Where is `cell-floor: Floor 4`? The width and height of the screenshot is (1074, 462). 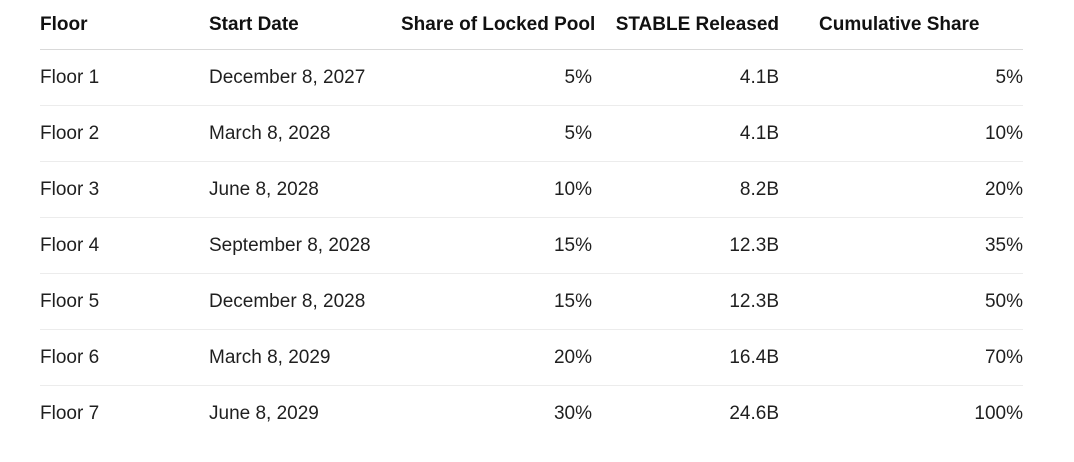 cell-floor: Floor 4 is located at coordinates (124, 245).